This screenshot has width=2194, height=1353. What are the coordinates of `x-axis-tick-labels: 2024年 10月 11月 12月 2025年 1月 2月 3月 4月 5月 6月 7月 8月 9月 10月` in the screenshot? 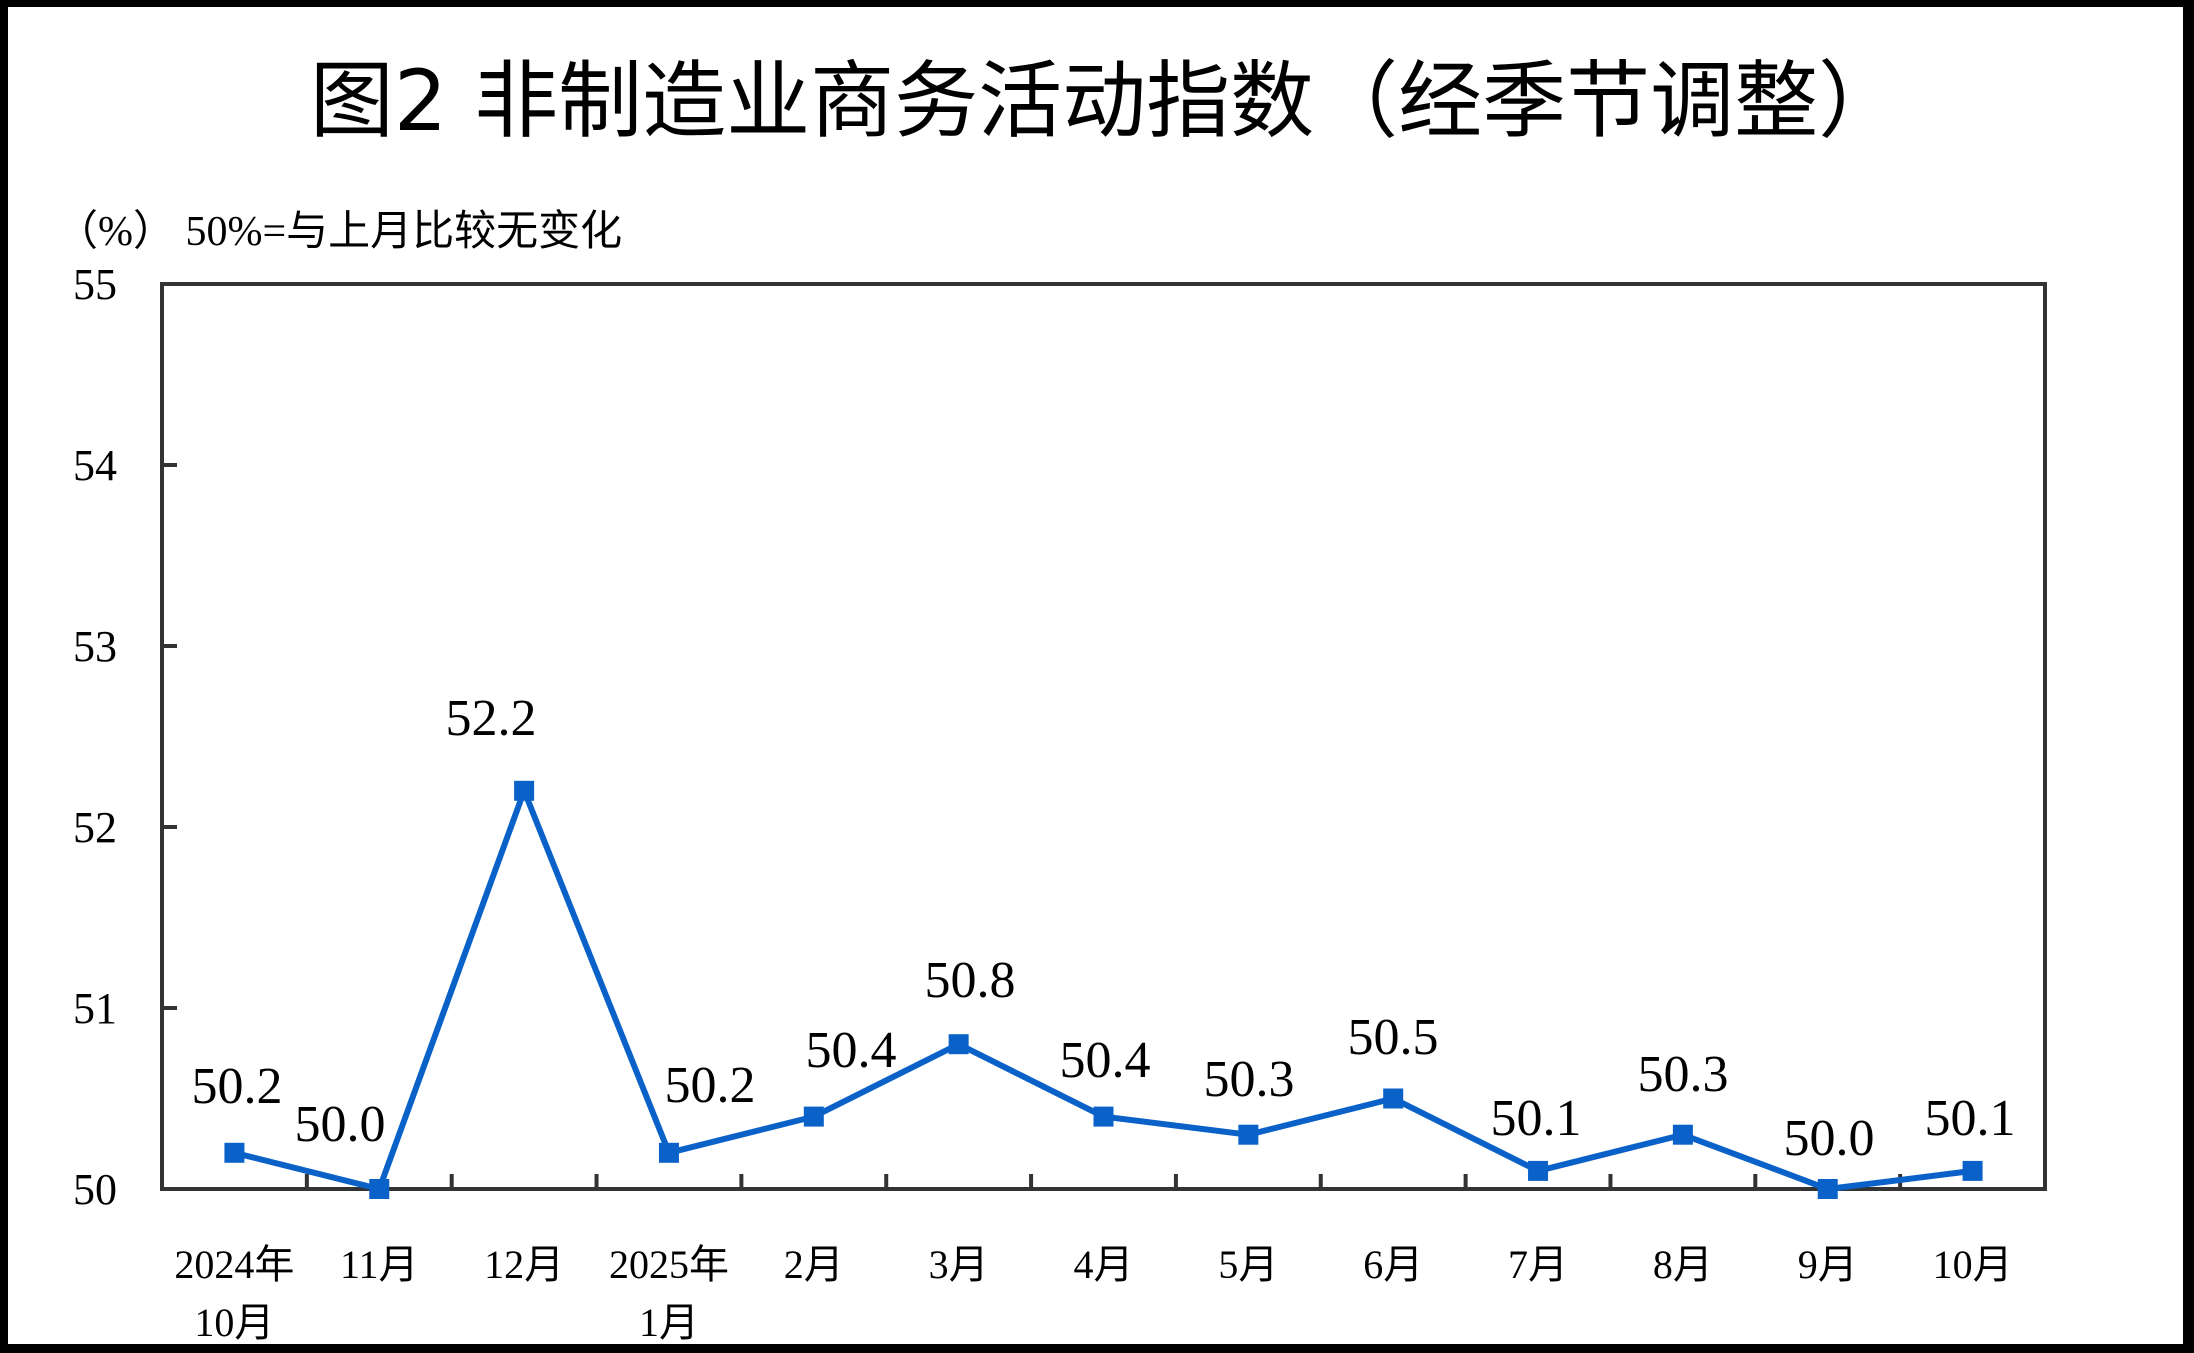 It's located at (1093, 1293).